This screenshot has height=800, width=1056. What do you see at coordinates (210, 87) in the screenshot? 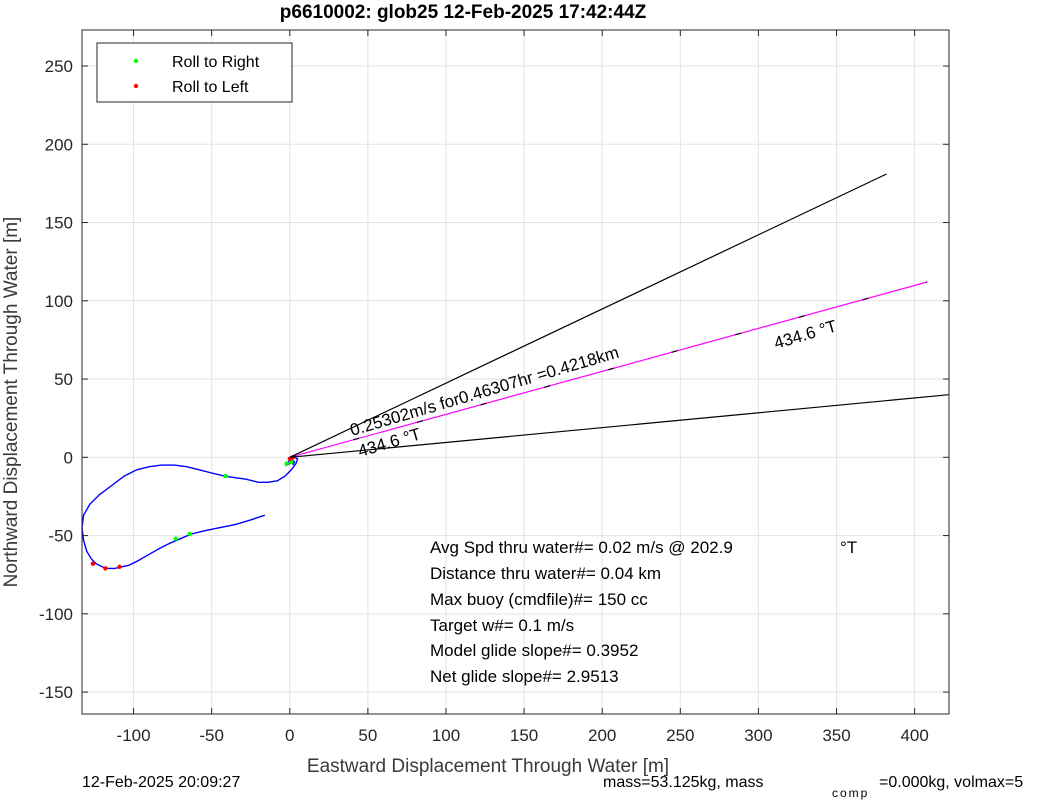
I see `legend-label-roll-left: Roll to Left` at bounding box center [210, 87].